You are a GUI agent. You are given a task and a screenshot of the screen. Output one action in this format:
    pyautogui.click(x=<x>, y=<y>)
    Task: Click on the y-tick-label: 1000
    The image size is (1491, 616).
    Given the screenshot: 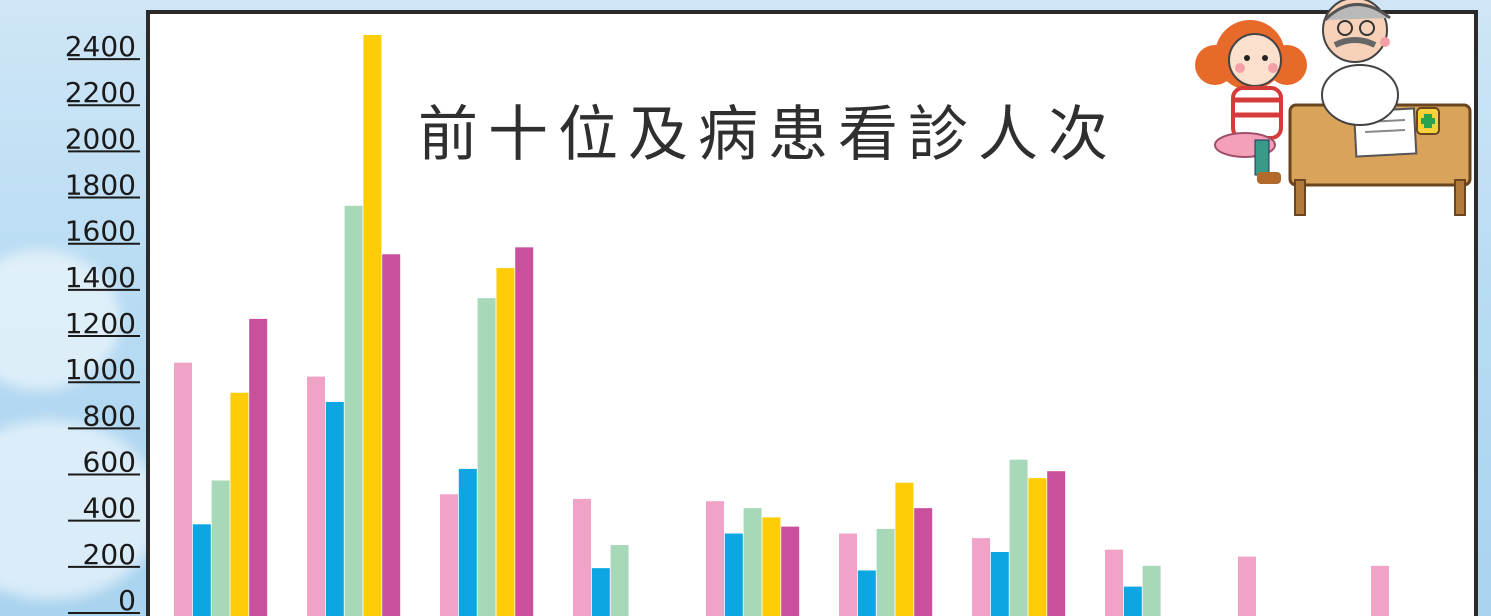 What is the action you would take?
    pyautogui.click(x=100, y=369)
    